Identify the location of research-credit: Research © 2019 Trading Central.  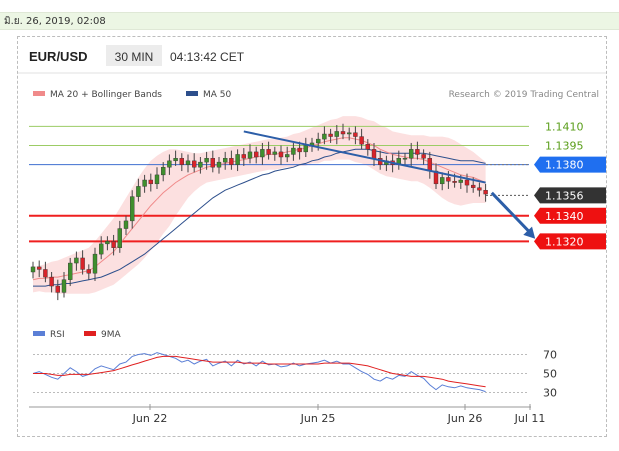
(524, 95).